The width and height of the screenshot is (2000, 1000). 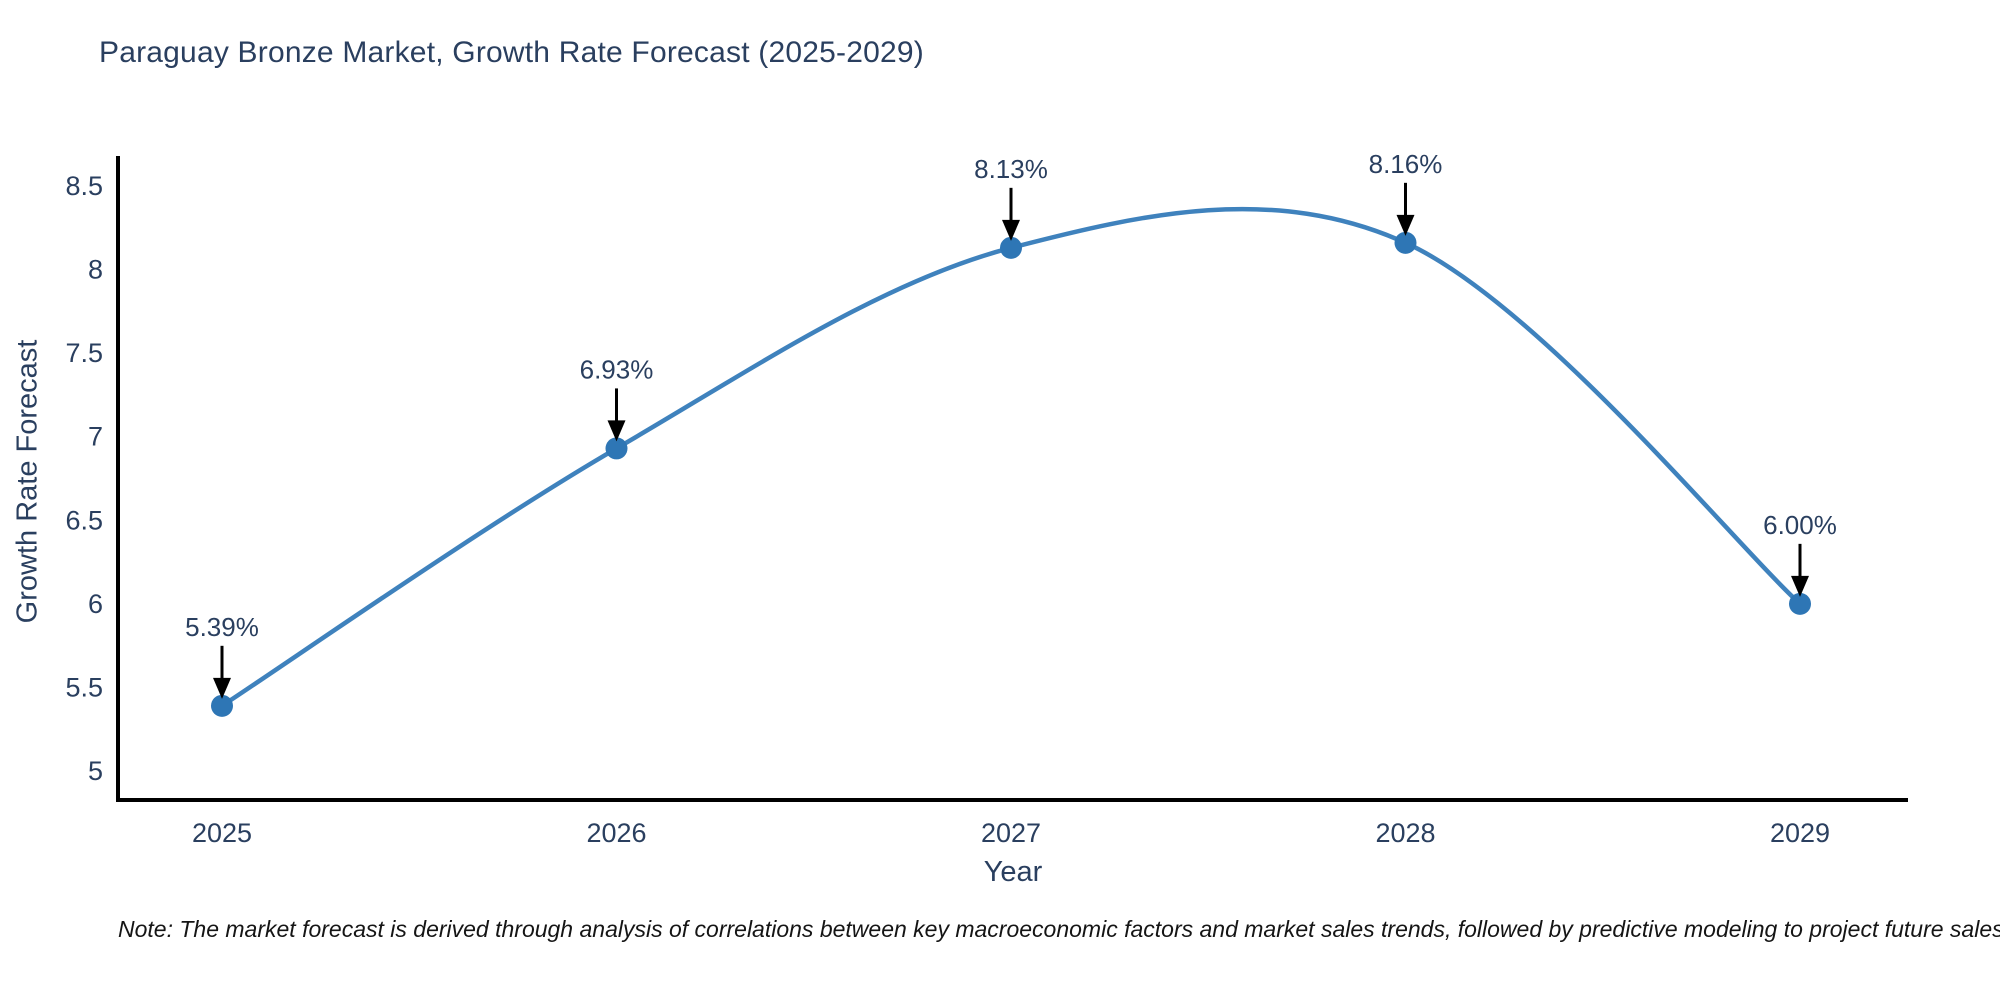 What do you see at coordinates (95, 604) in the screenshot?
I see `y-tick-label: 6` at bounding box center [95, 604].